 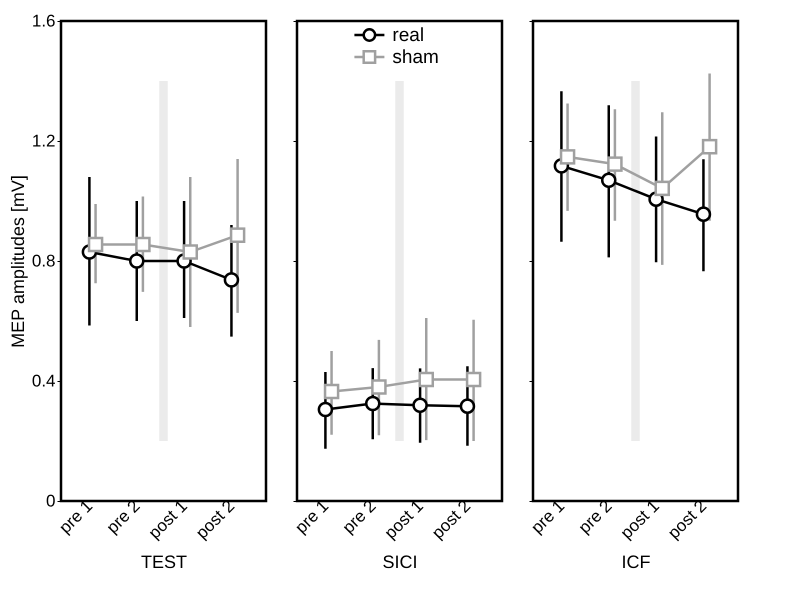 I want to click on x-axis-title: TEST, so click(x=164, y=562).